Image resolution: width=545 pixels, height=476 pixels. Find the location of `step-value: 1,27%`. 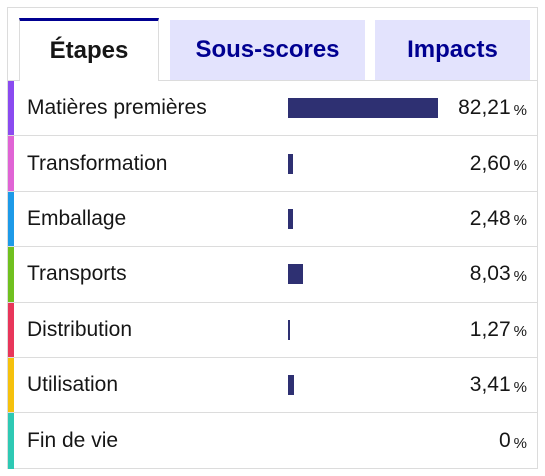

step-value: 1,27% is located at coordinates (498, 330).